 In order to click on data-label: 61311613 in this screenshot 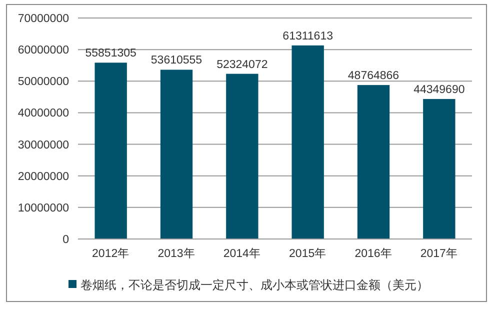, I will do `click(307, 36)`.